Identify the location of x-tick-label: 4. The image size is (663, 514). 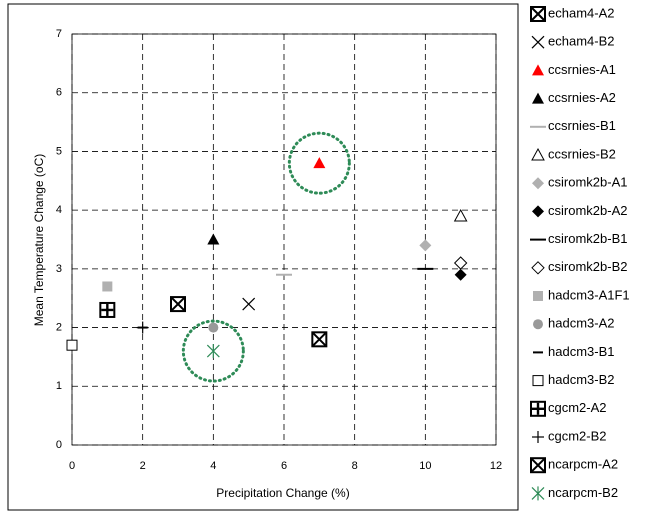
(213, 466).